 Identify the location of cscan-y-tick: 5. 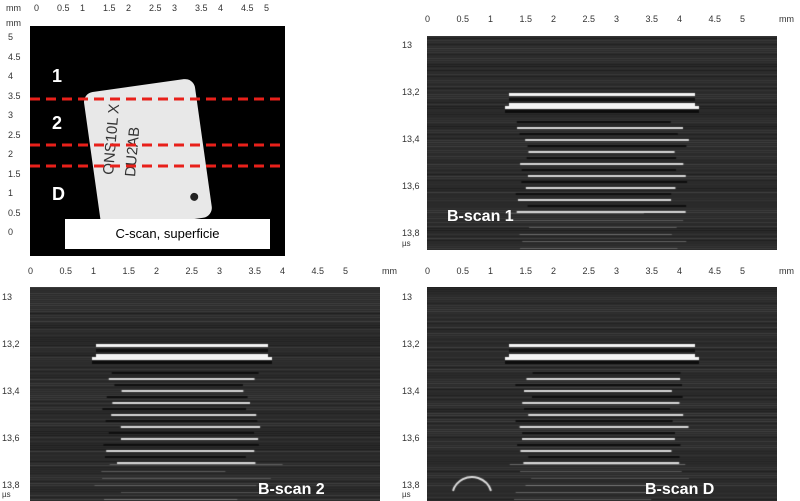
(11, 37).